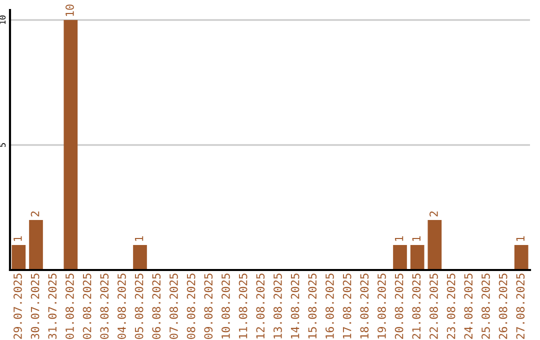 This screenshot has width=540, height=340. Describe the element at coordinates (87, 306) in the screenshot. I see `x-tick-label: 02.08.2025` at that location.